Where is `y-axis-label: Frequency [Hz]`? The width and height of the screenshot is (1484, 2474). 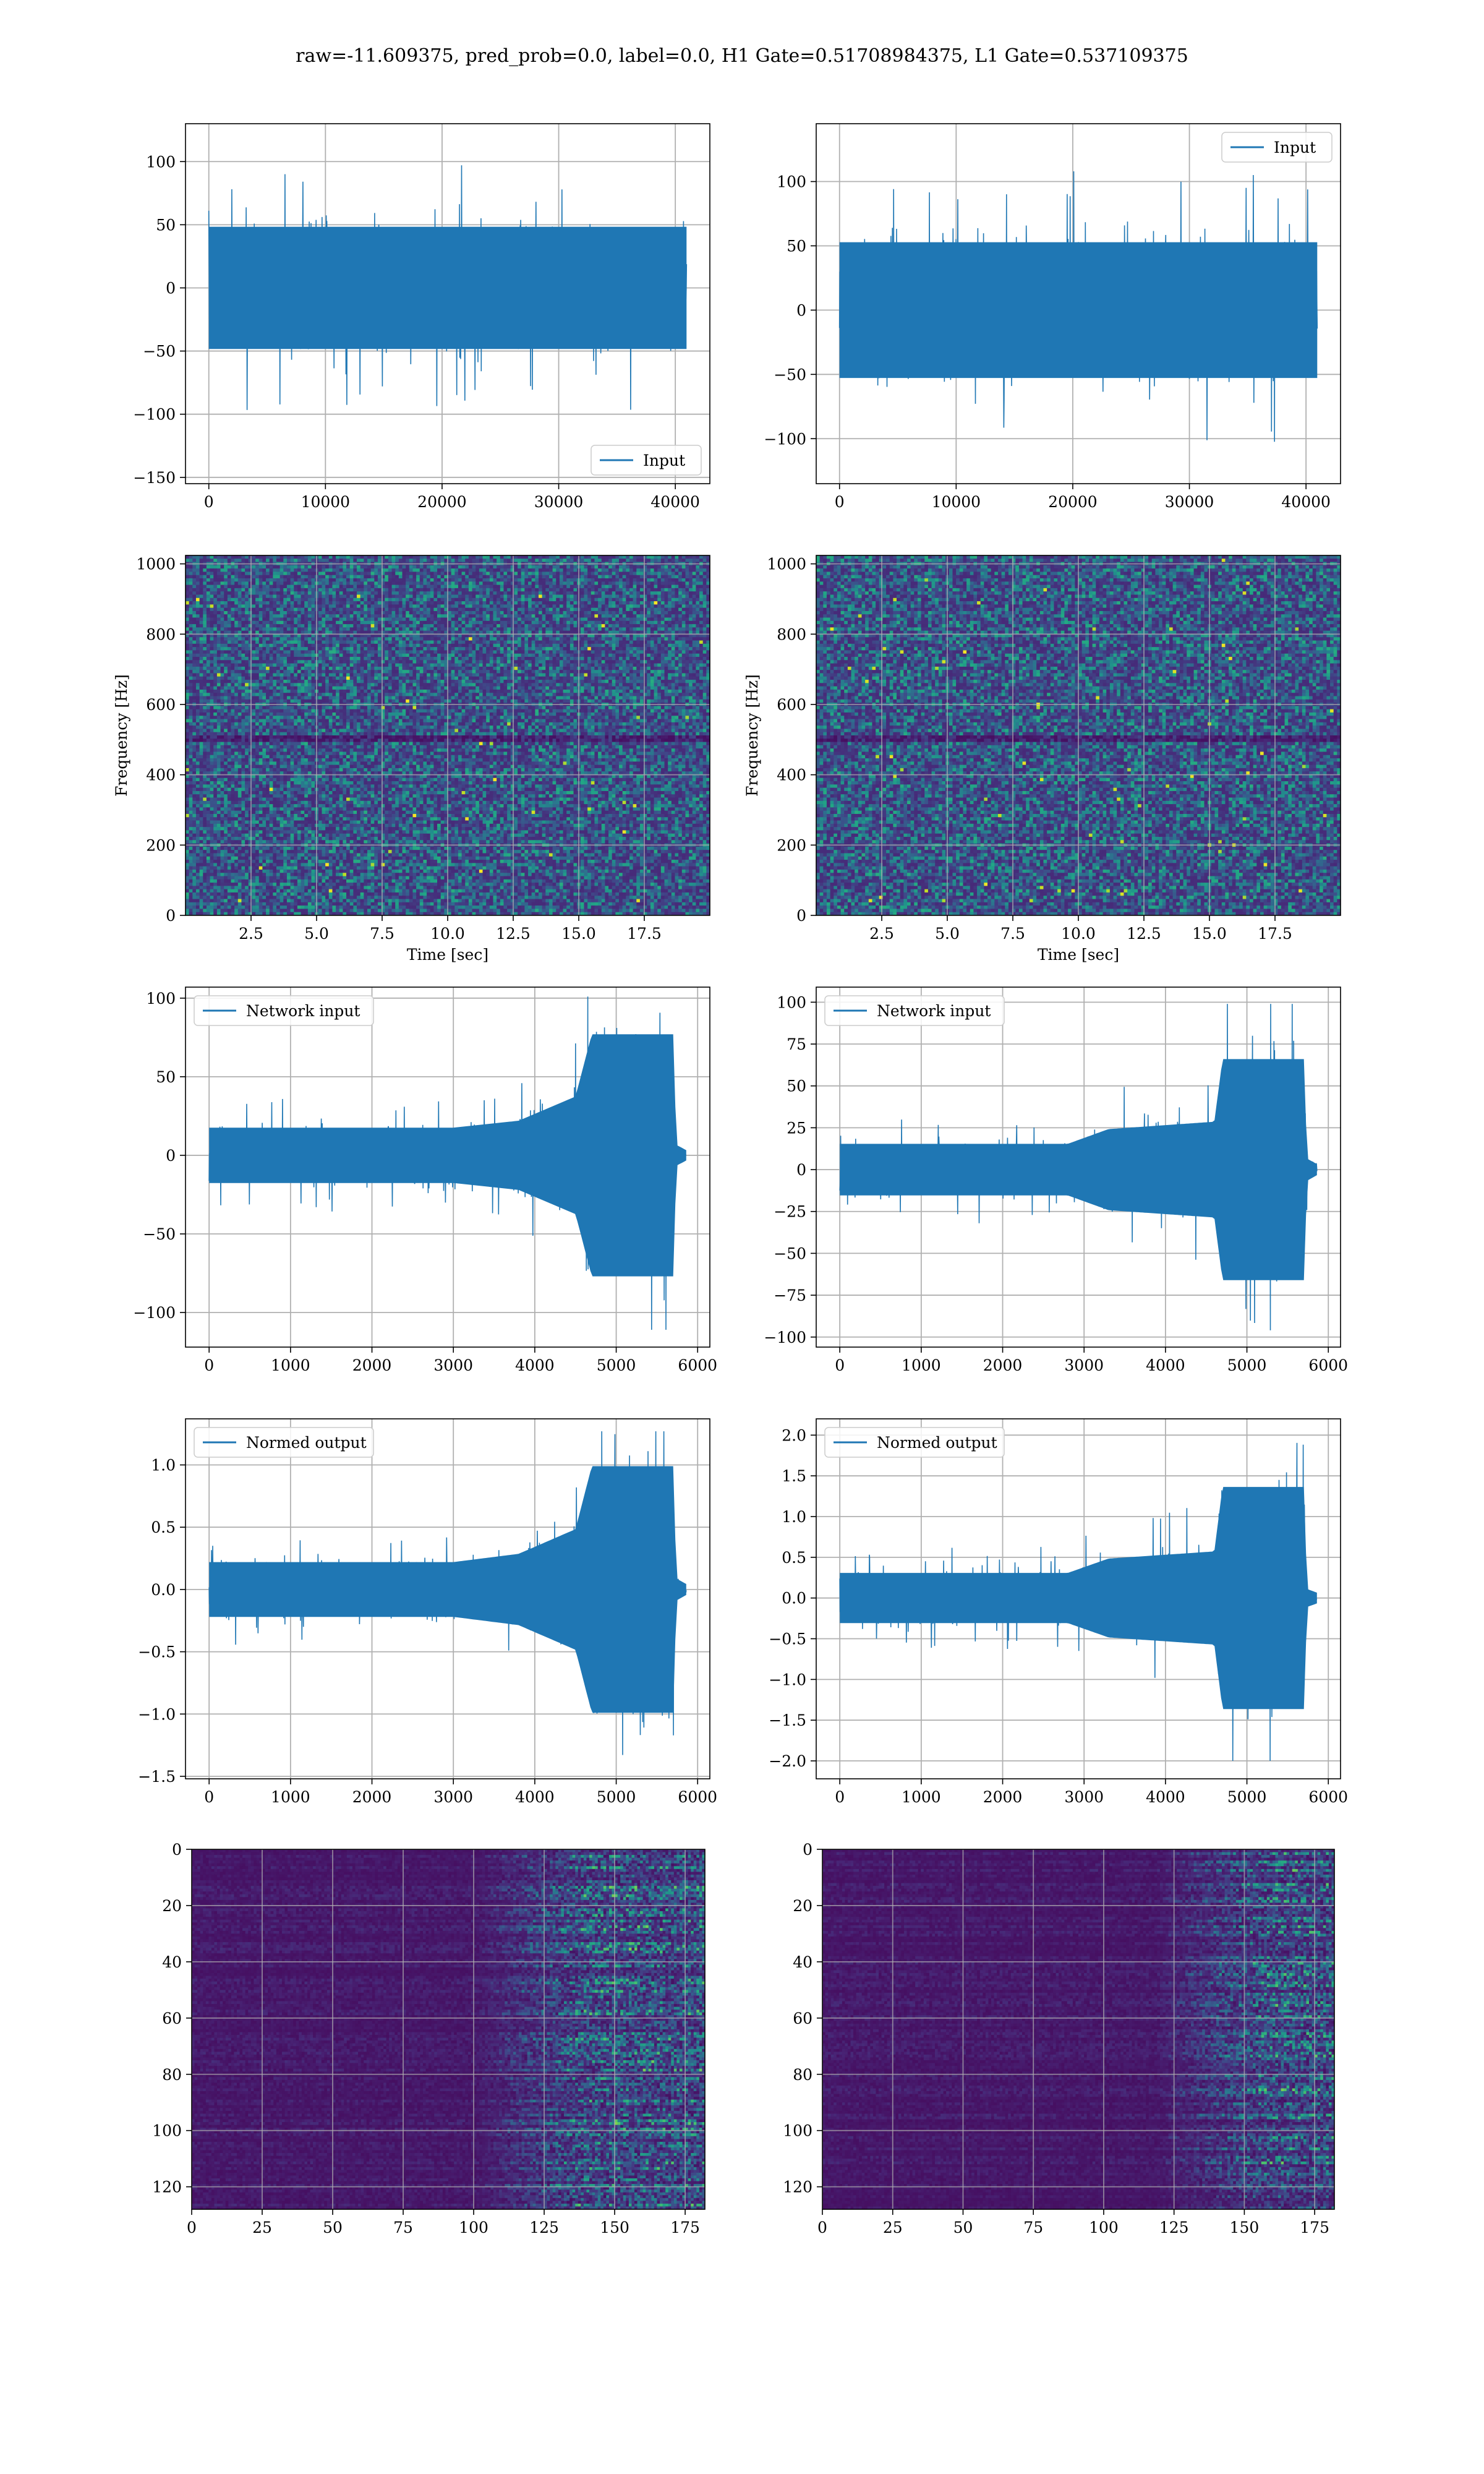 y-axis-label: Frequency [Hz] is located at coordinates (121, 736).